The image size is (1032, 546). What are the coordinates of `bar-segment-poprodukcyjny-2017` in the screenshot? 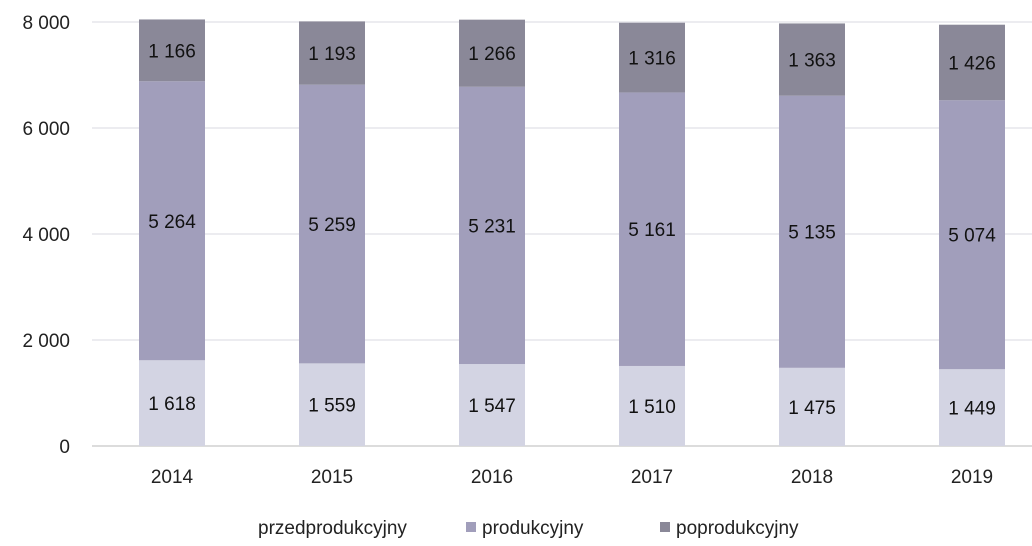 It's located at (652, 57).